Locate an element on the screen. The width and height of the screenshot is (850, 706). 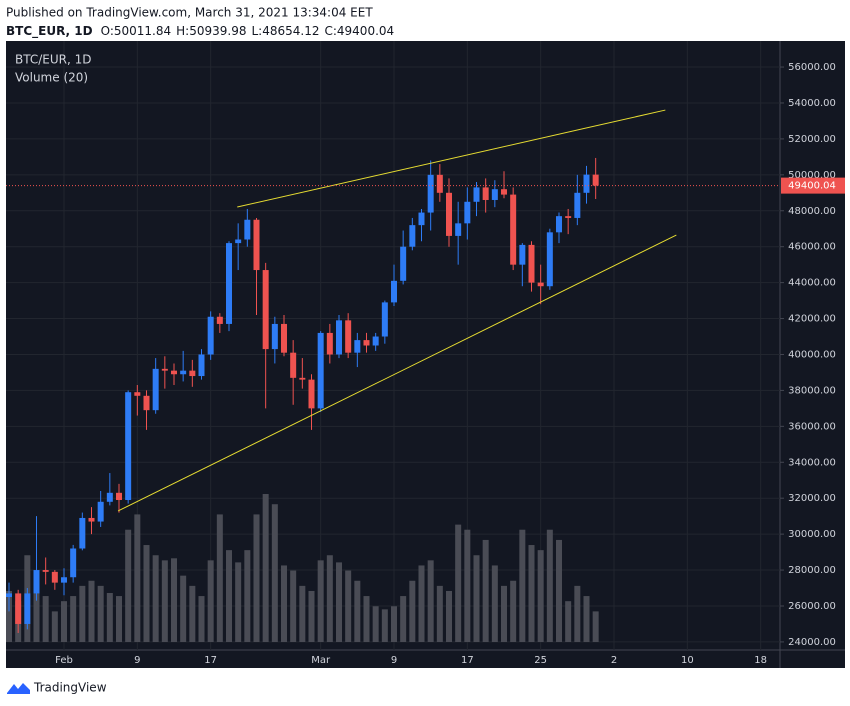
y-tick-label: 36000.00 is located at coordinates (812, 426).